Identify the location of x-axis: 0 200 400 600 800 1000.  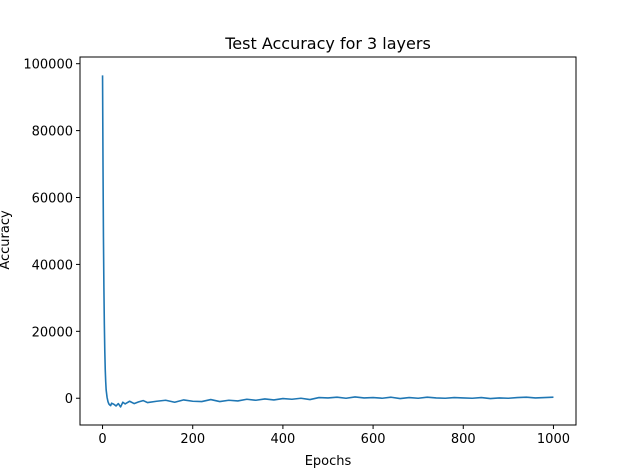
(334, 436).